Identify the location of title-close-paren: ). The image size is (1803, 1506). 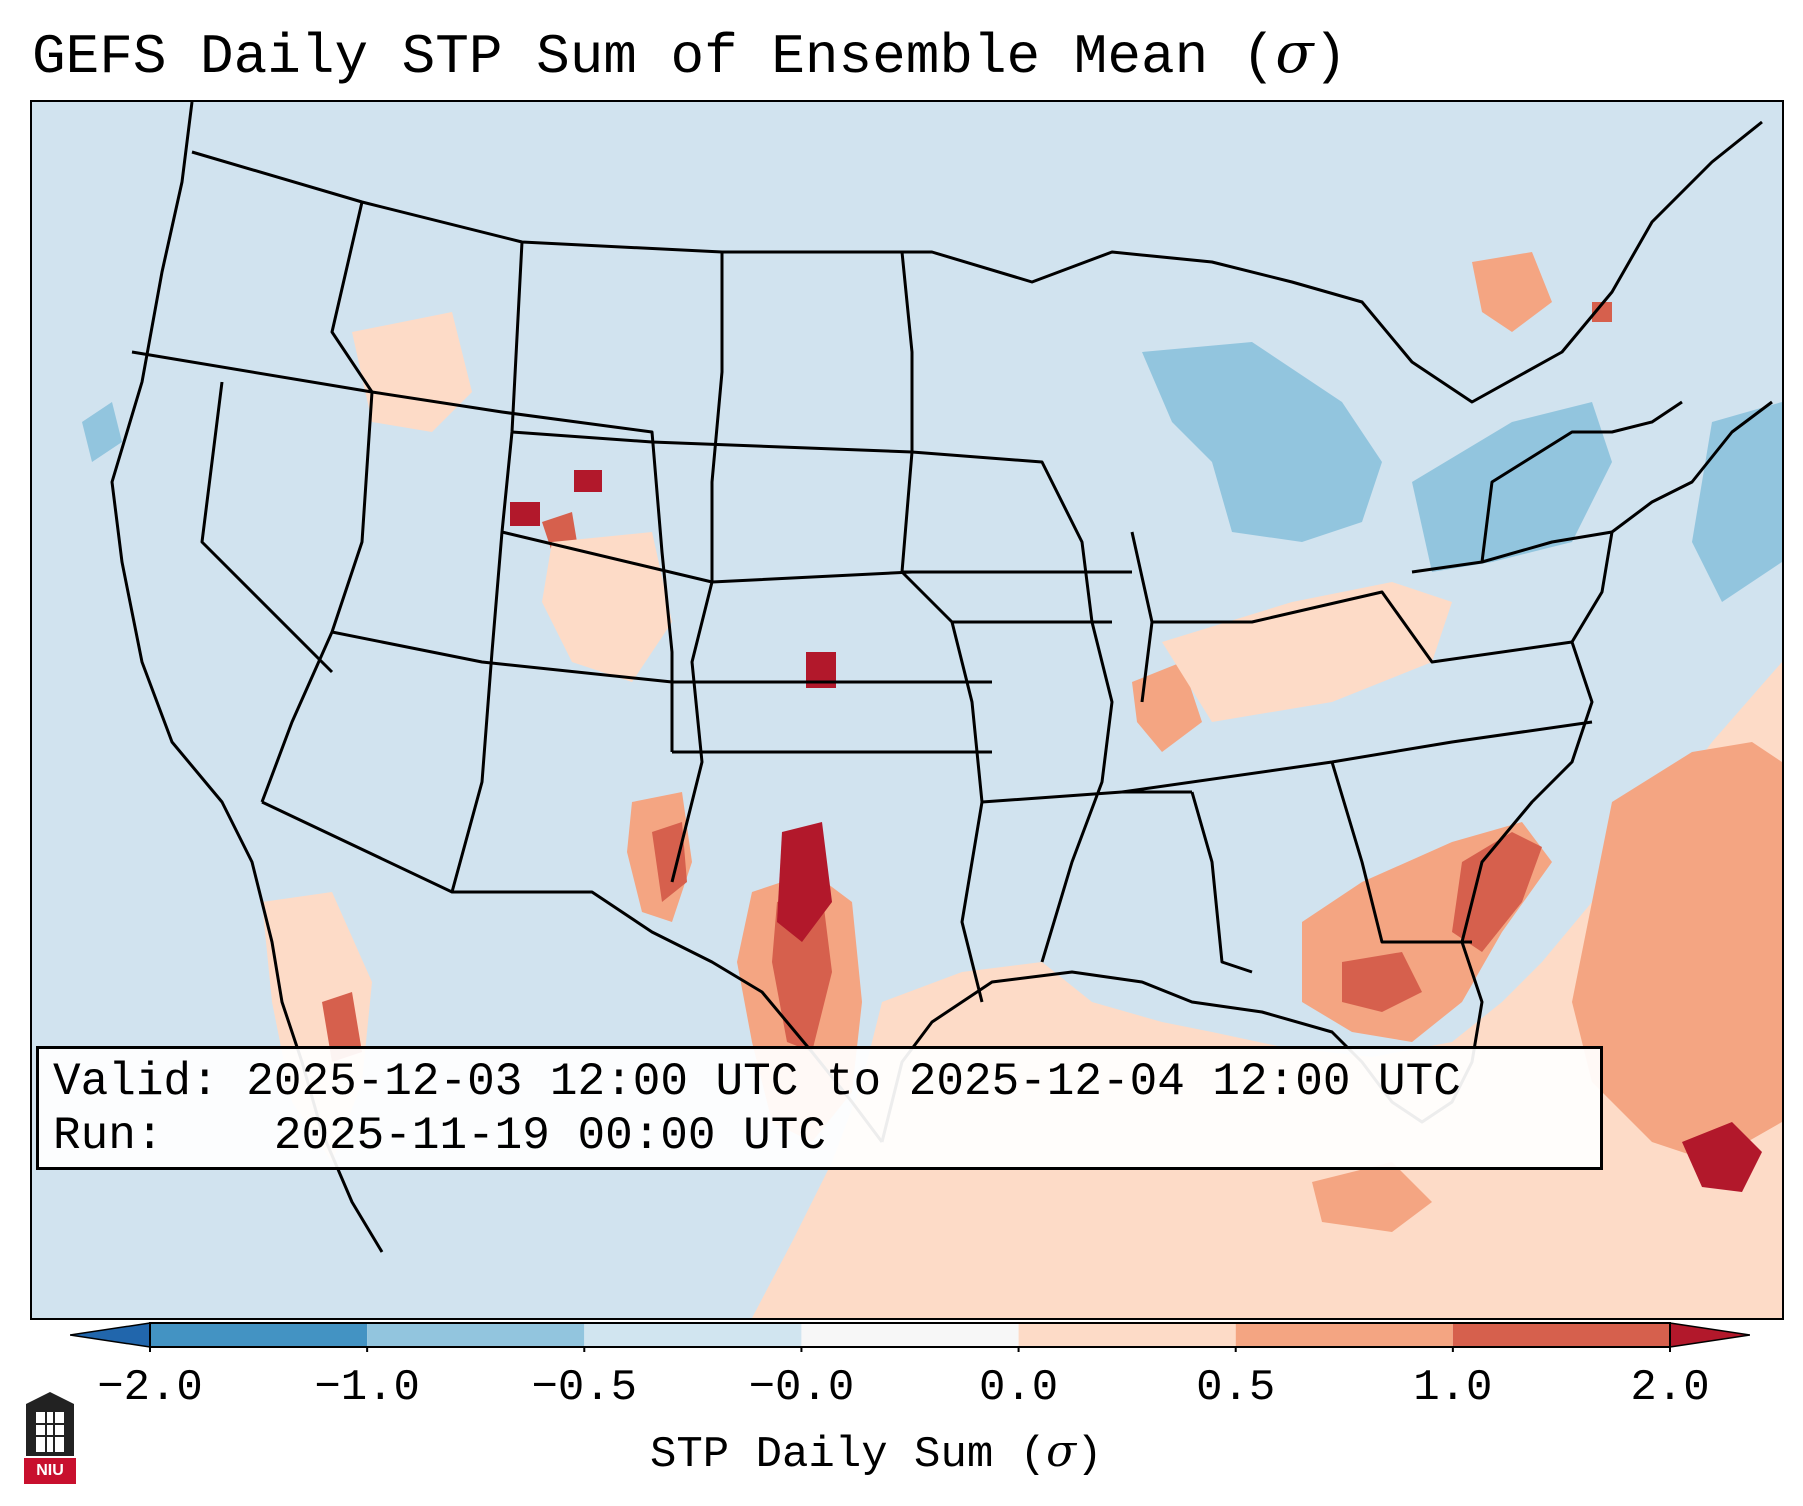
(1330, 57).